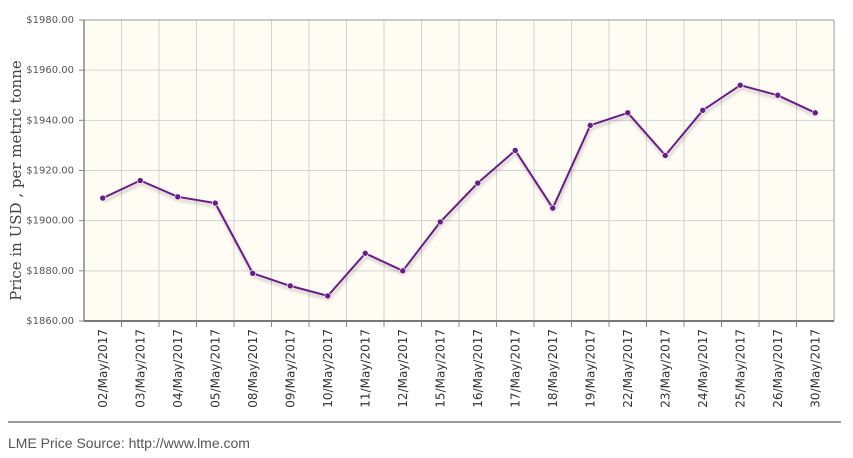 The width and height of the screenshot is (853, 458). Describe the element at coordinates (178, 368) in the screenshot. I see `x-tick-label: 04/May/2017` at that location.